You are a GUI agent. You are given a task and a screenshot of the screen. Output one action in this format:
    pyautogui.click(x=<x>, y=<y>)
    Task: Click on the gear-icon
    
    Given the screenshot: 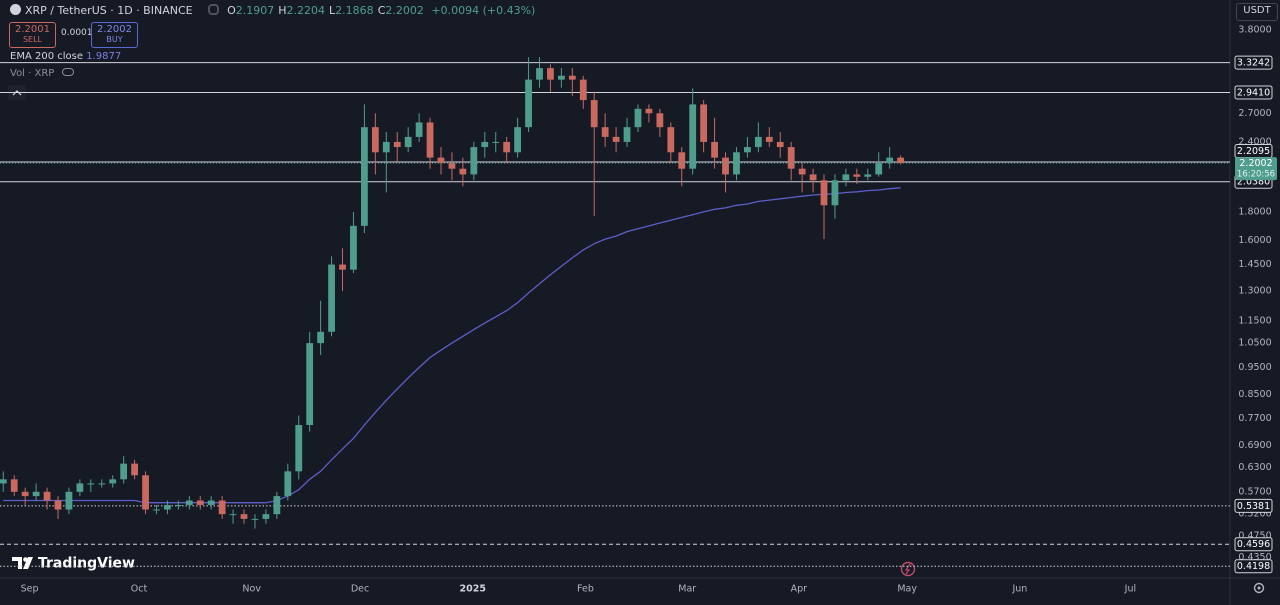 What is the action you would take?
    pyautogui.click(x=1259, y=588)
    